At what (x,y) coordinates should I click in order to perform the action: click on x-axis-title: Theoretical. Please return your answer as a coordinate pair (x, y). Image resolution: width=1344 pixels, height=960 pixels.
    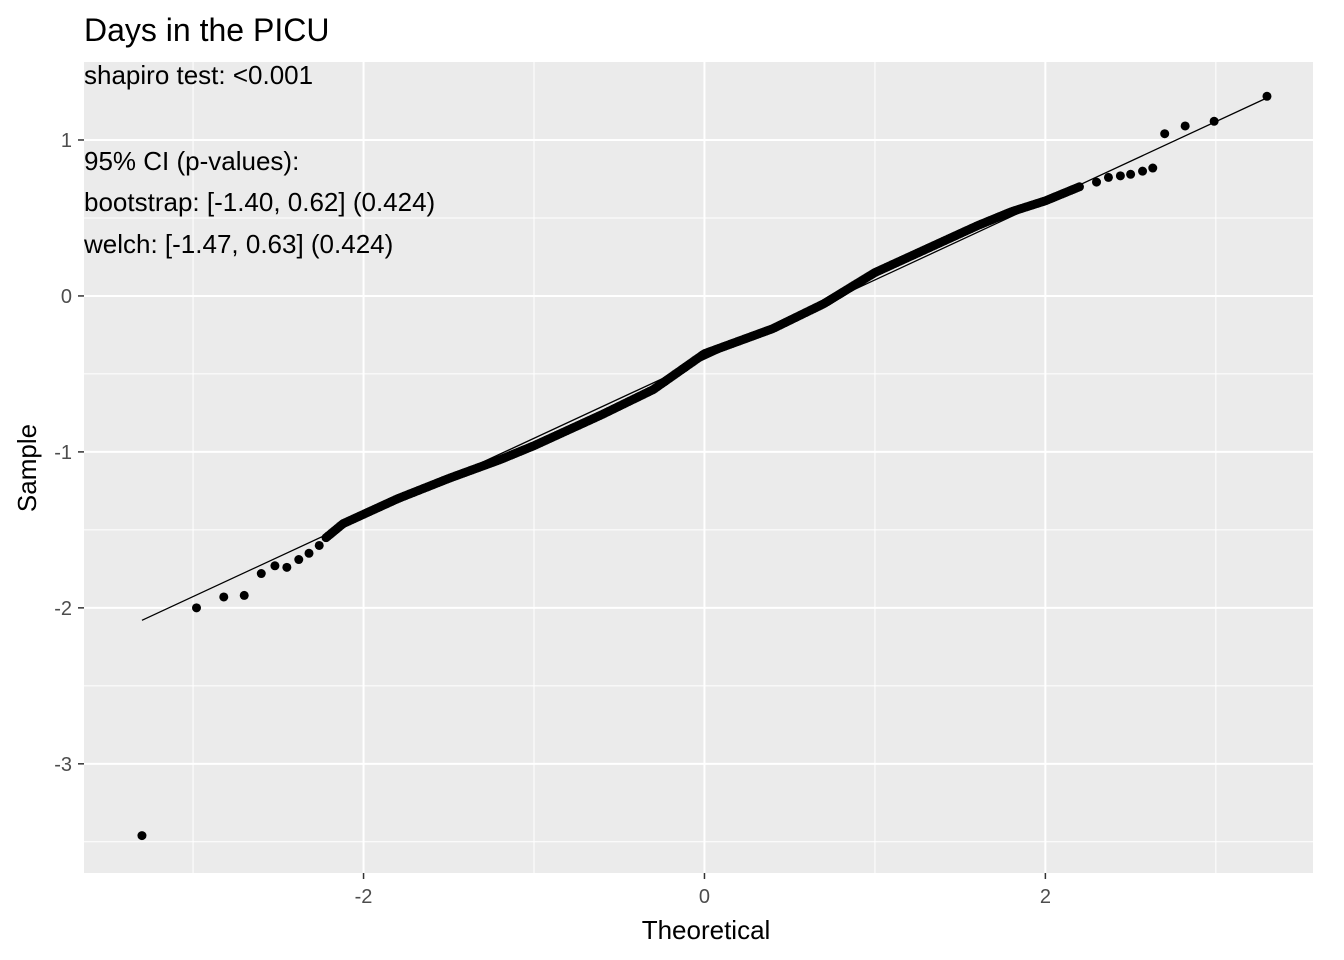
    Looking at the image, I should click on (706, 930).